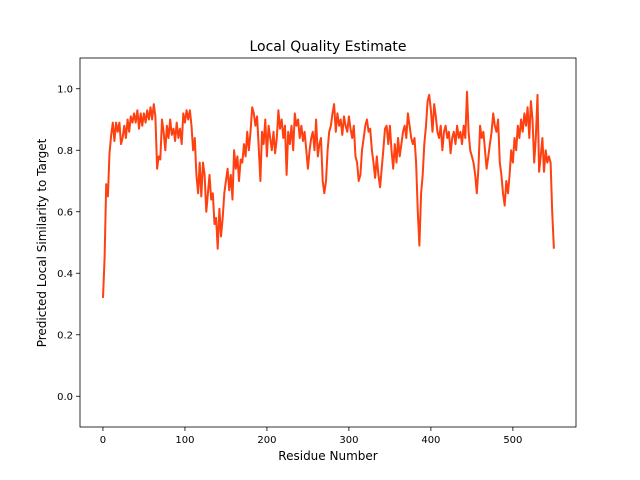 The width and height of the screenshot is (640, 480). What do you see at coordinates (65, 274) in the screenshot?
I see `y-tick-label: 0.4` at bounding box center [65, 274].